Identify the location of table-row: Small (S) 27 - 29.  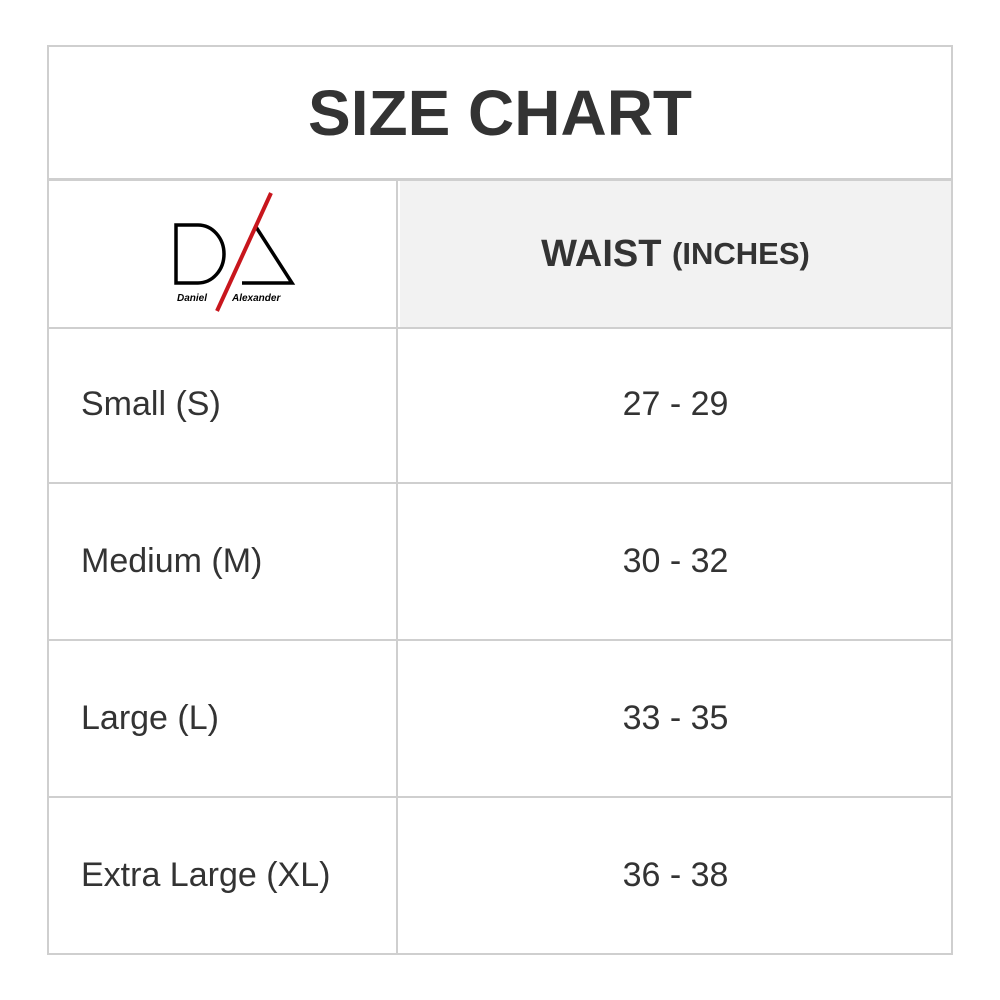
(500, 405).